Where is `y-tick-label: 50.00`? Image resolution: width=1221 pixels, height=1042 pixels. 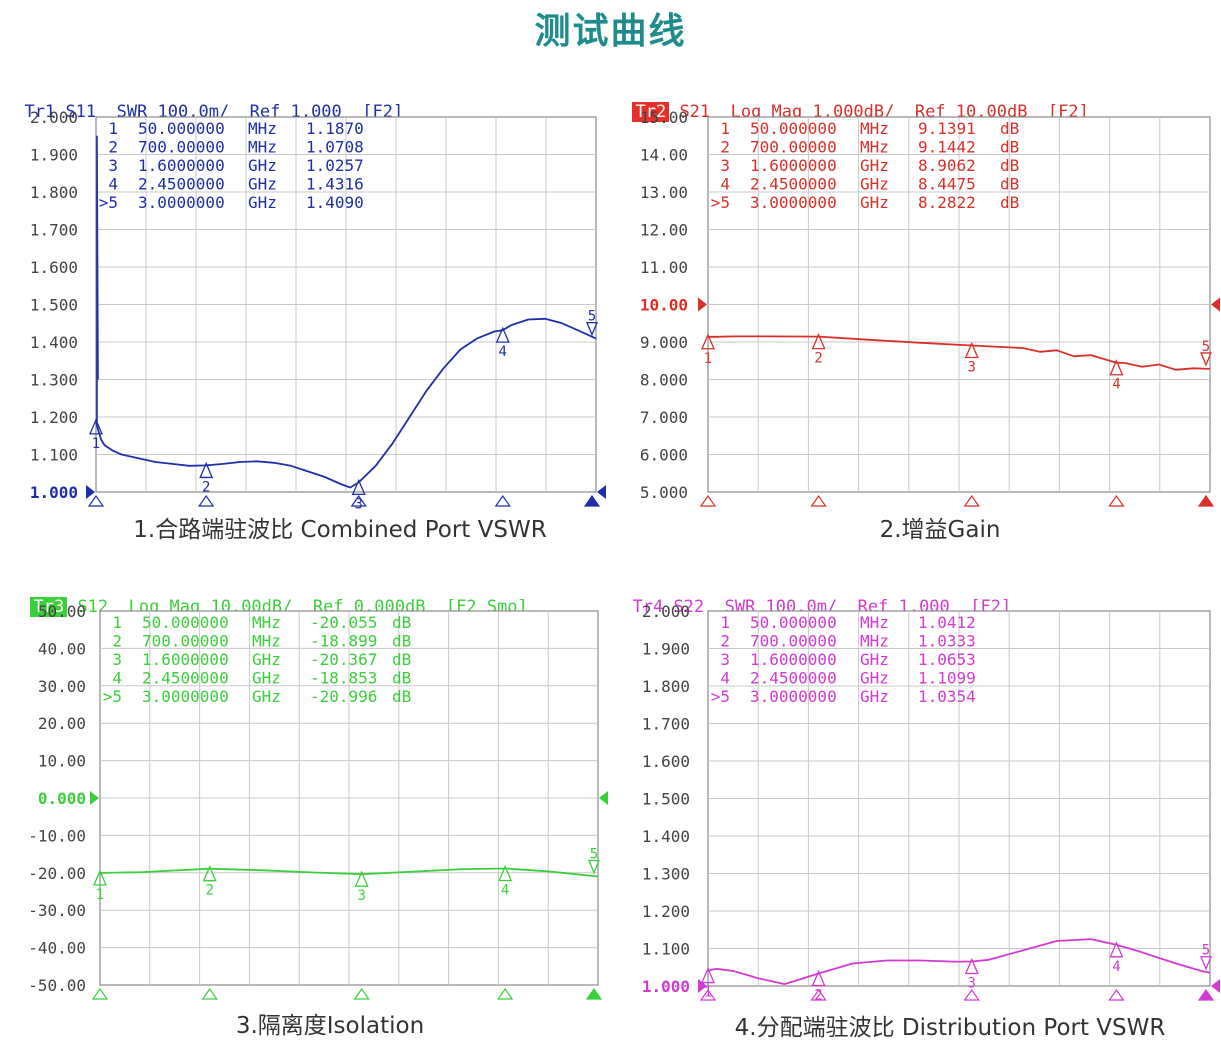 y-tick-label: 50.00 is located at coordinates (62, 611).